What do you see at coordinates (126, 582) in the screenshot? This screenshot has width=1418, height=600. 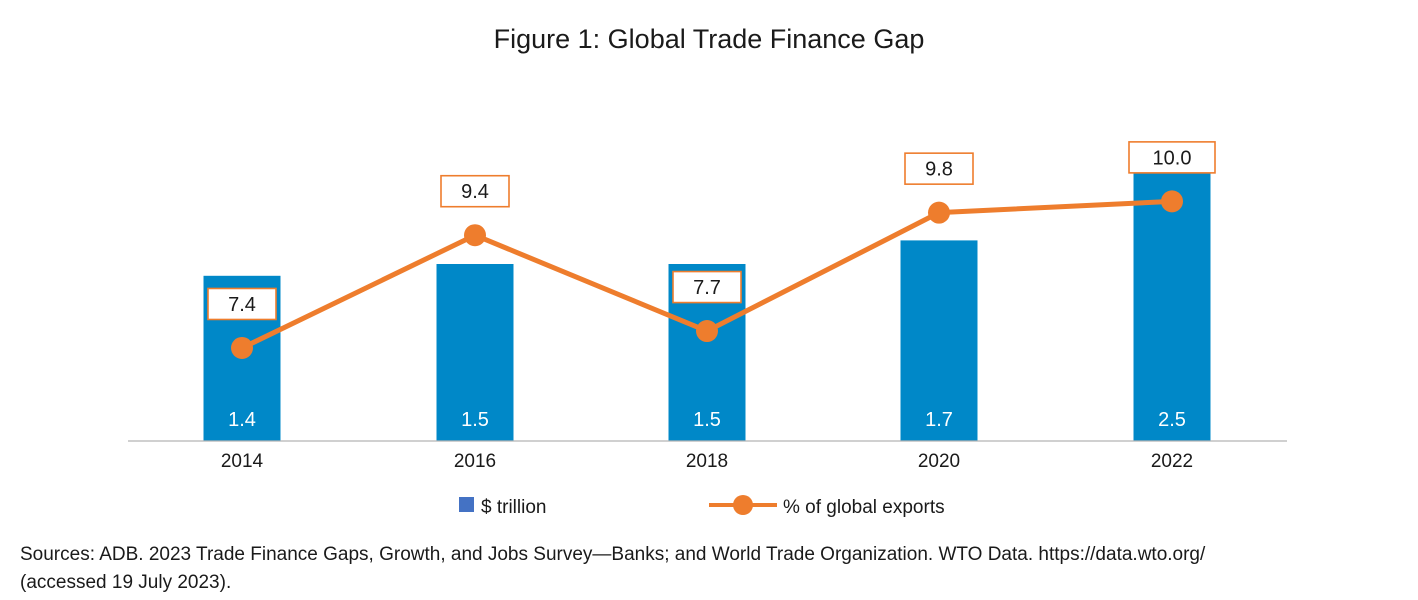 I see `source-line-2: (accessed 19 July 2023).` at bounding box center [126, 582].